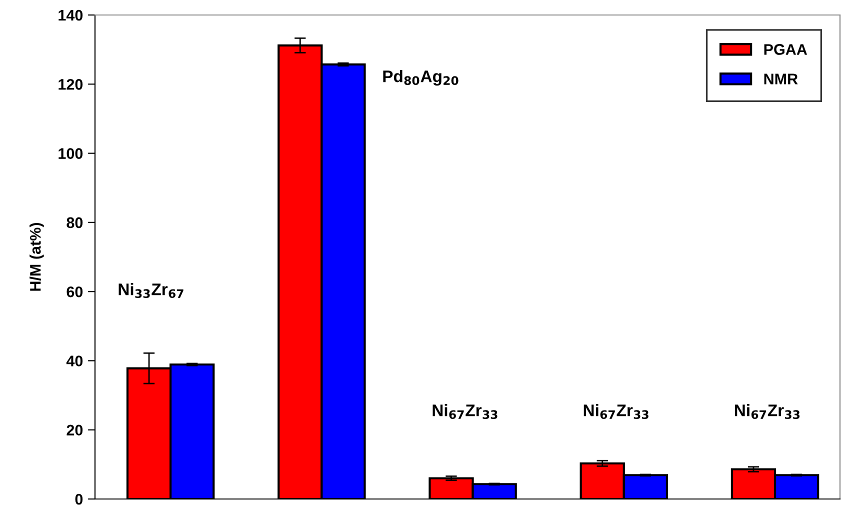 Image resolution: width=851 pixels, height=509 pixels. I want to click on y-tick-label: 20, so click(74, 430).